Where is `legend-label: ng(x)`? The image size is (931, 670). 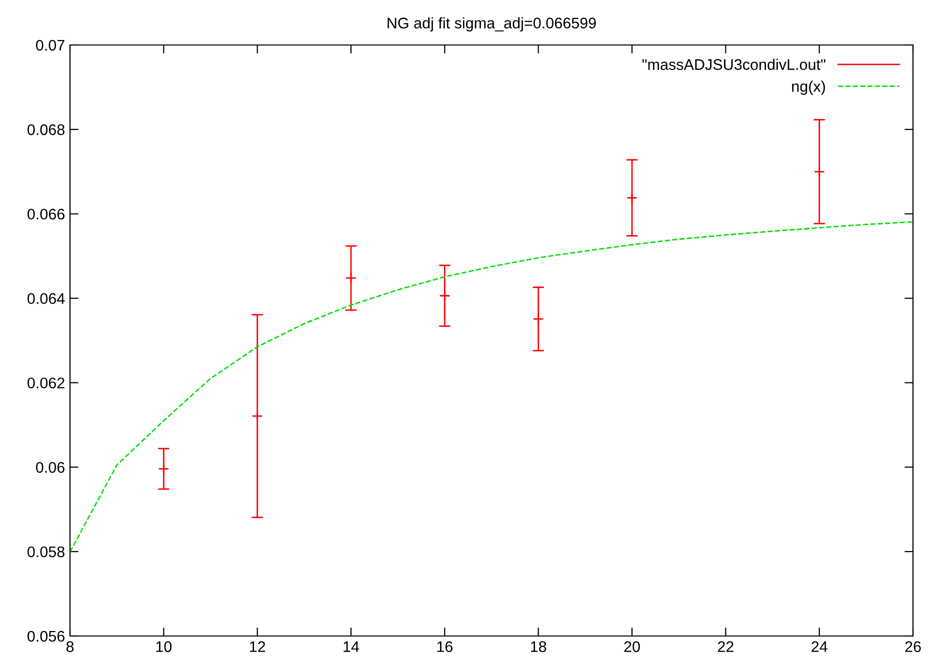
legend-label: ng(x) is located at coordinates (808, 87).